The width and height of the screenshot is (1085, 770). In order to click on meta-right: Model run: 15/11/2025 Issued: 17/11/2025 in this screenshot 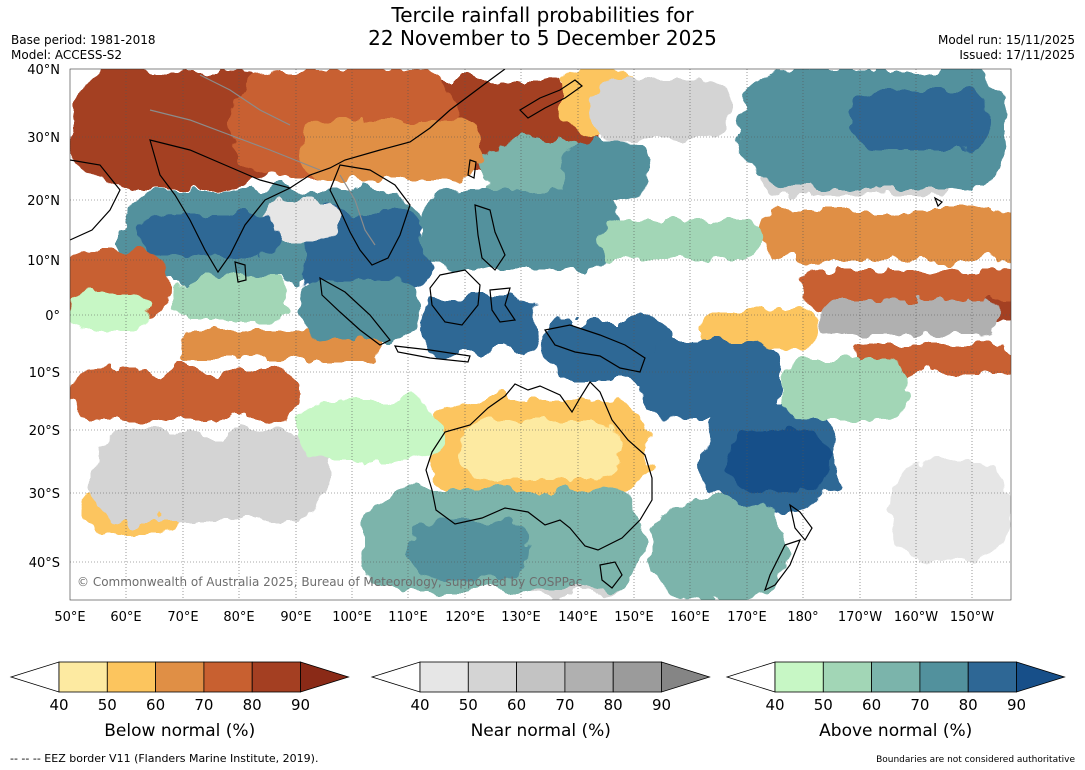, I will do `click(1006, 48)`.